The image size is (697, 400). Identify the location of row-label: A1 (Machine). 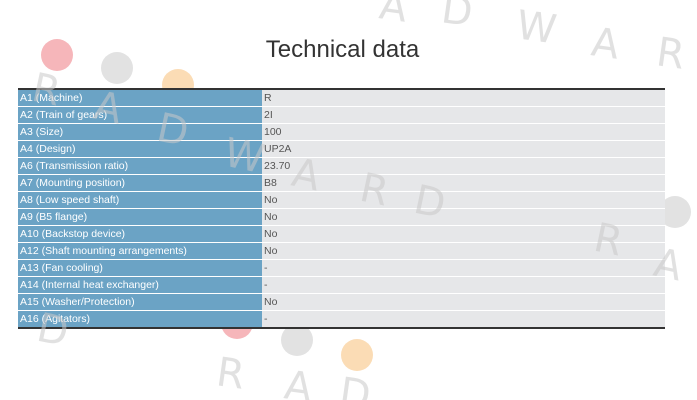
(140, 98).